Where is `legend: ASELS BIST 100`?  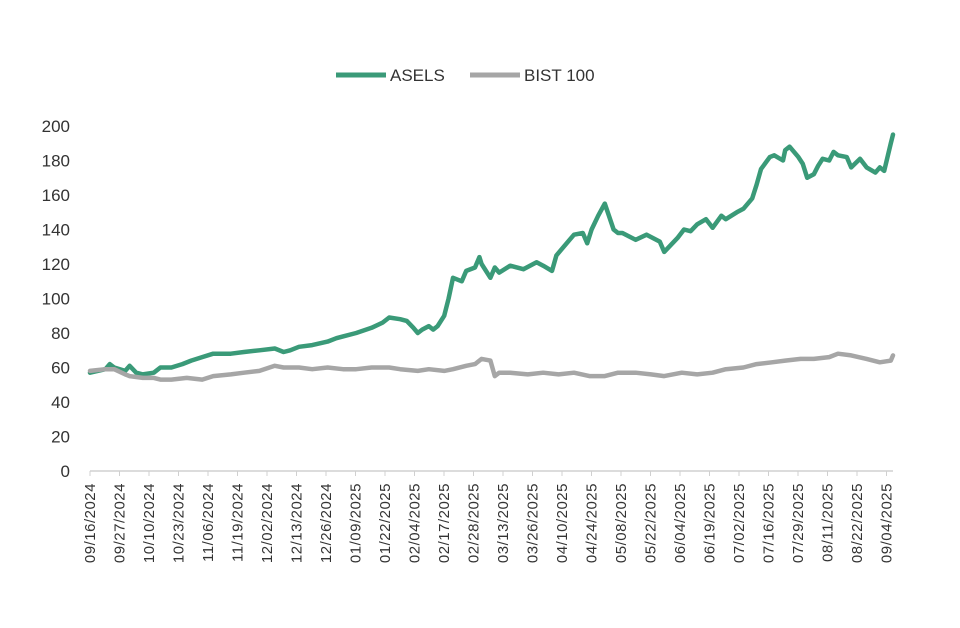 legend: ASELS BIST 100 is located at coordinates (465, 75).